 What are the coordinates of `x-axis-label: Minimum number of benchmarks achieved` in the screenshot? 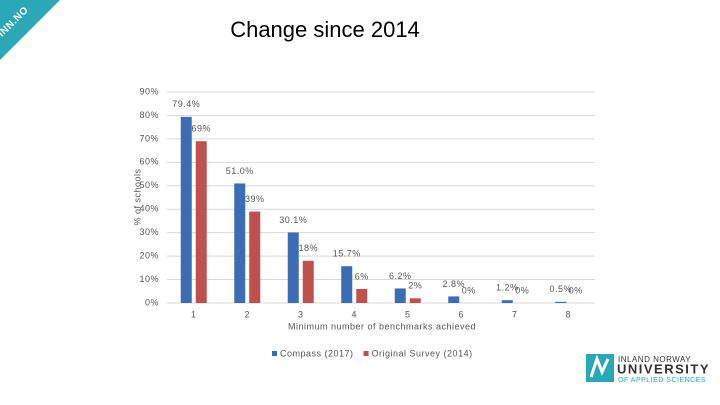 It's located at (382, 326).